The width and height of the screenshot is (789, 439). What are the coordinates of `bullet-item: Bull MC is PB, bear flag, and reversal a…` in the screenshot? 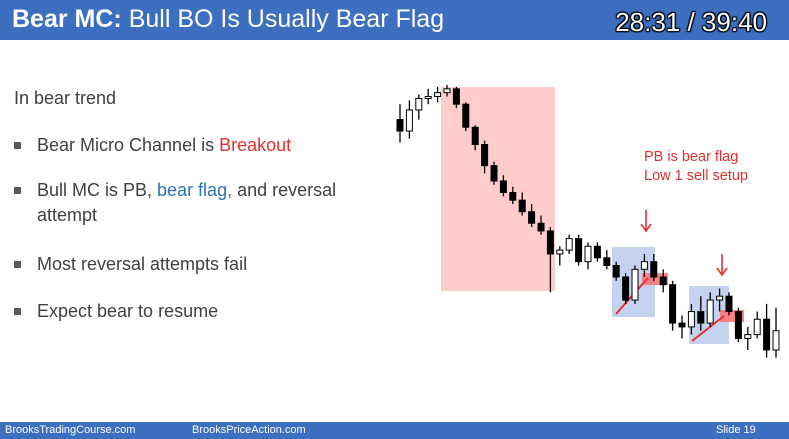 It's located at (175, 203).